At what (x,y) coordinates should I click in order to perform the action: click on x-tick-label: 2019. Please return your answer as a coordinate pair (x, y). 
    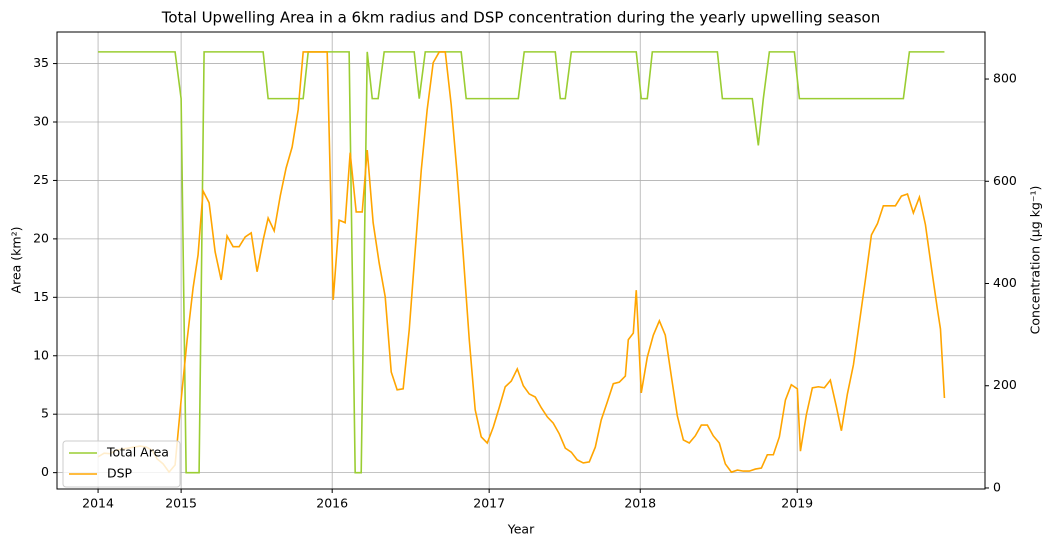
    Looking at the image, I should click on (797, 503).